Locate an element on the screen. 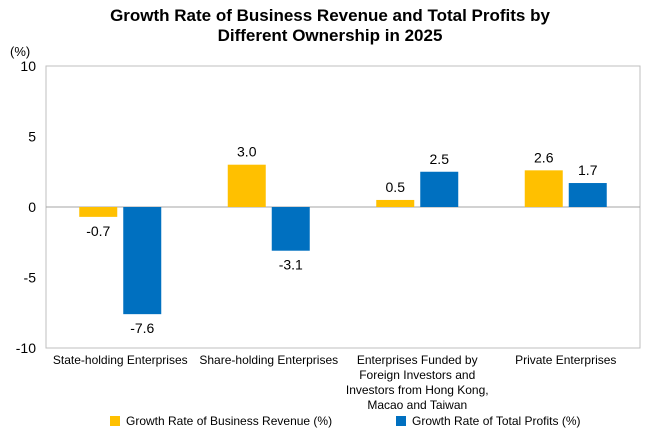 This screenshot has width=660, height=440. data-label: 2.6 is located at coordinates (544, 157).